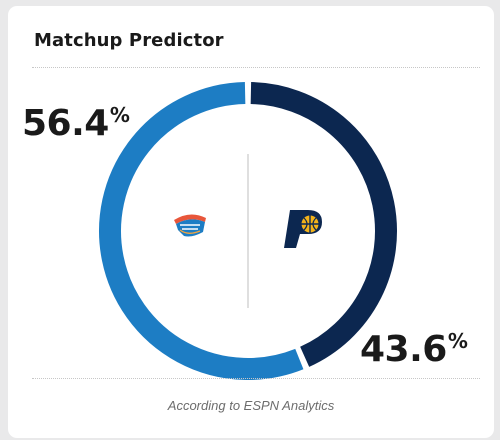 The height and width of the screenshot is (440, 500). I want to click on away-win-percentage: 43.6%, so click(414, 349).